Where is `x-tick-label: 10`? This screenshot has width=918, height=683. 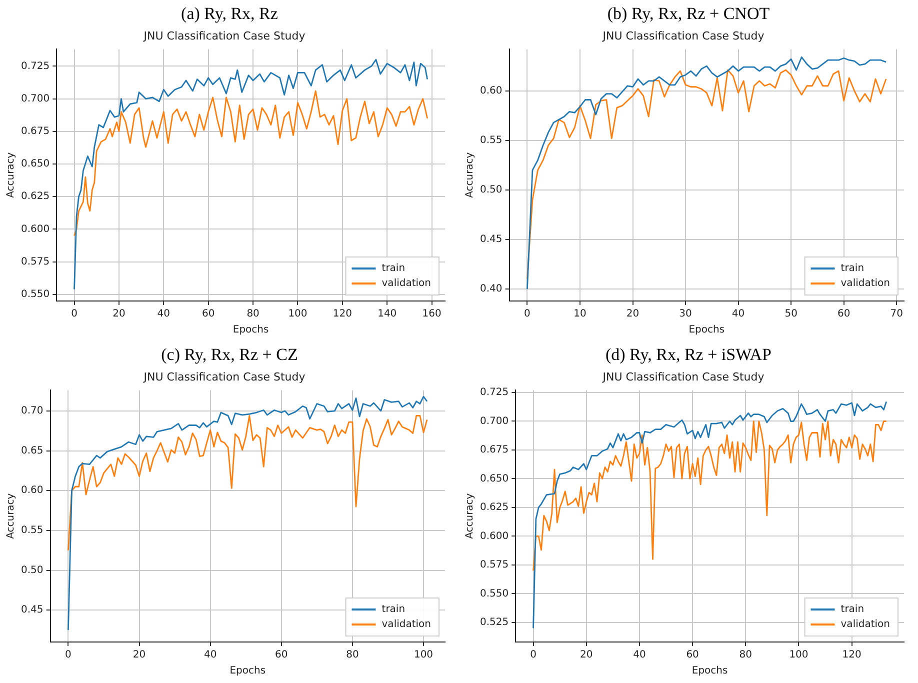 x-tick-label: 10 is located at coordinates (580, 314).